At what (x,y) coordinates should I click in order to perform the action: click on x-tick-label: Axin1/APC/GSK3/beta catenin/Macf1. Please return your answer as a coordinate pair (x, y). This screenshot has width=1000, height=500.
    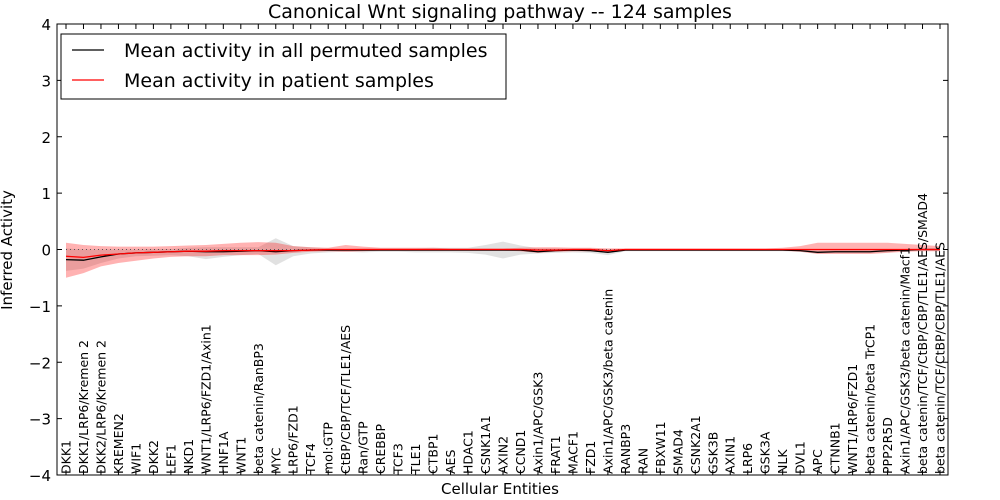
    Looking at the image, I should click on (905, 360).